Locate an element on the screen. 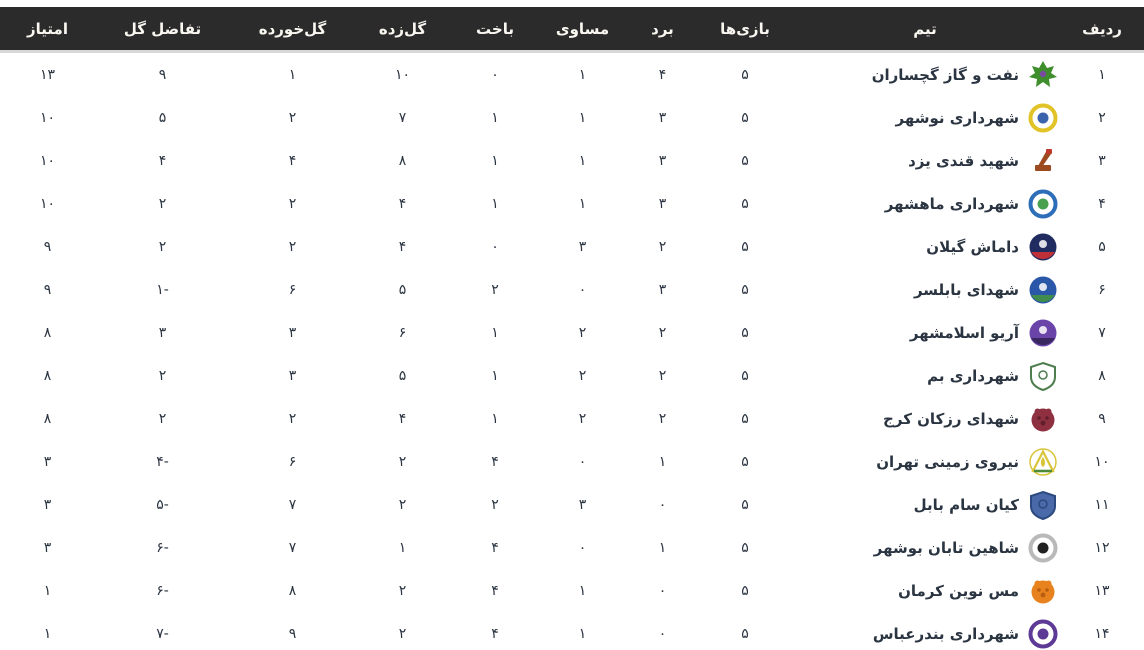  team-cell: شهدای بابلسر is located at coordinates (925, 289).